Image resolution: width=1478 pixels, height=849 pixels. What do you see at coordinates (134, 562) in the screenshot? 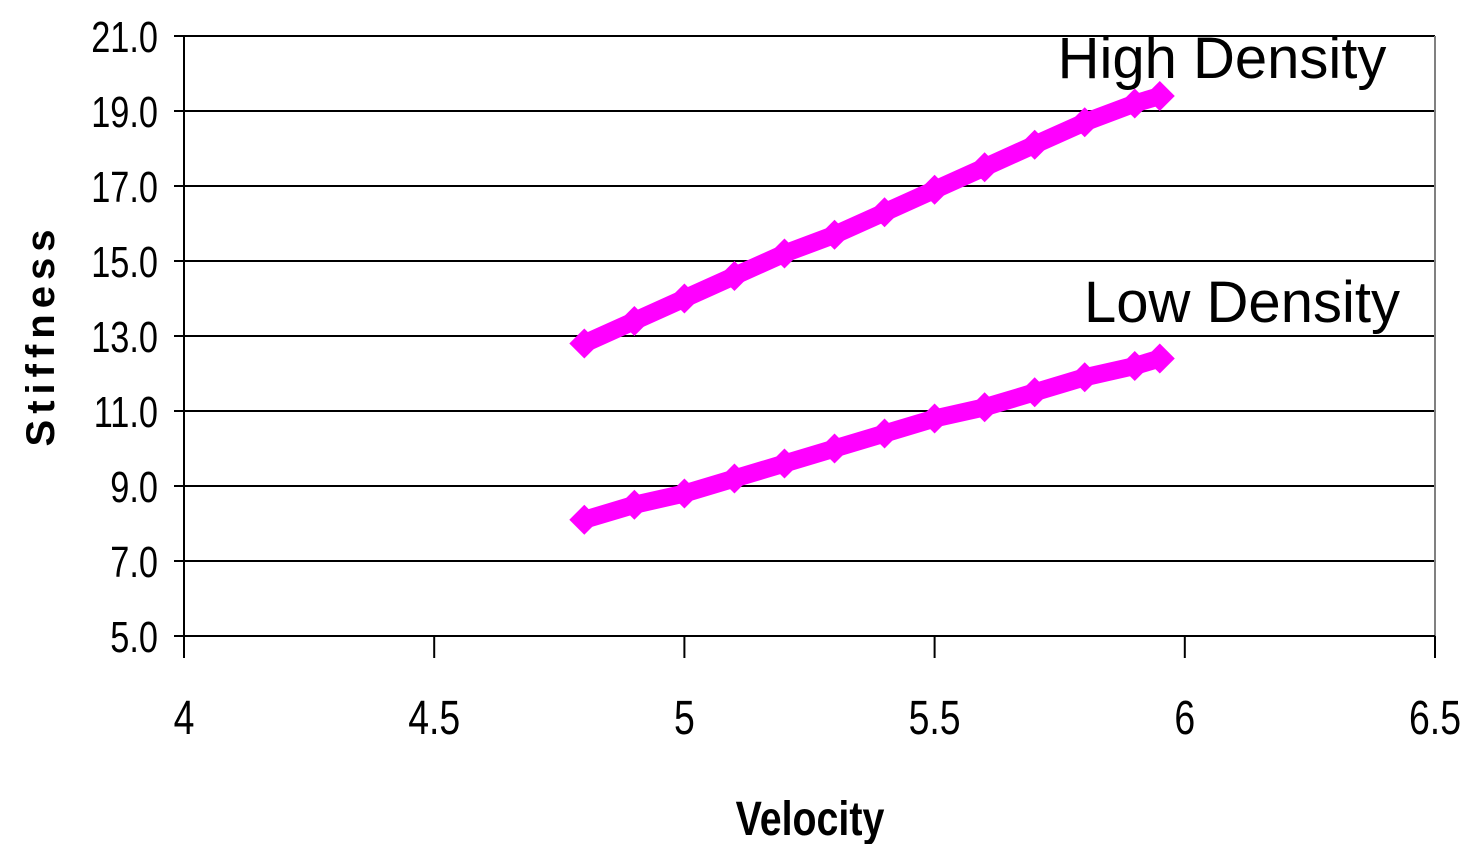
I see `y-tick-label-1: 7.0` at bounding box center [134, 562].